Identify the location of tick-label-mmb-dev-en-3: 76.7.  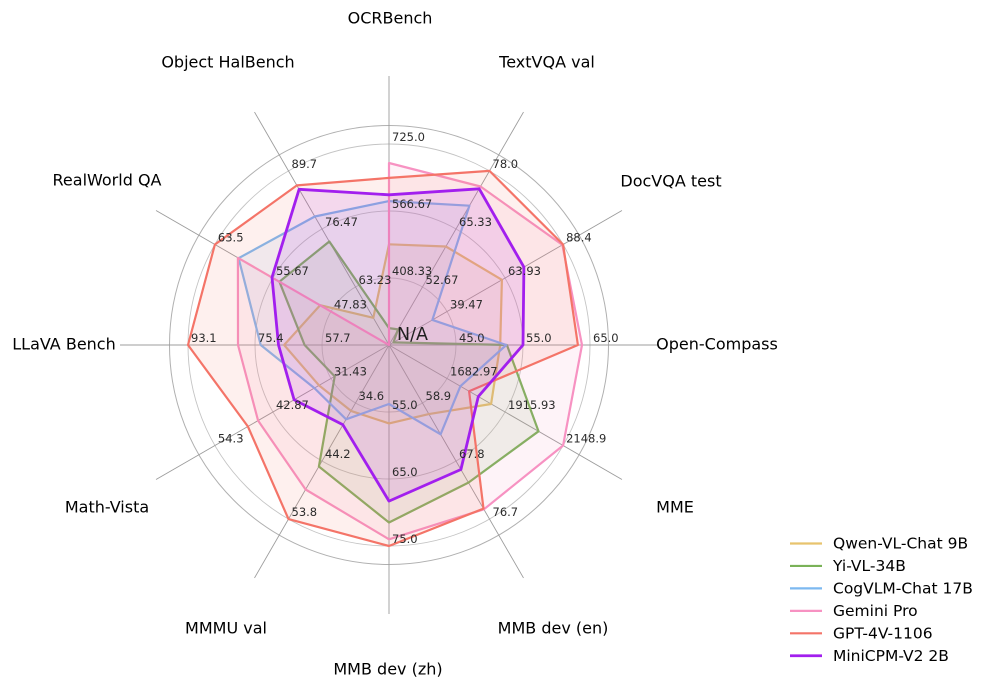
(506, 512).